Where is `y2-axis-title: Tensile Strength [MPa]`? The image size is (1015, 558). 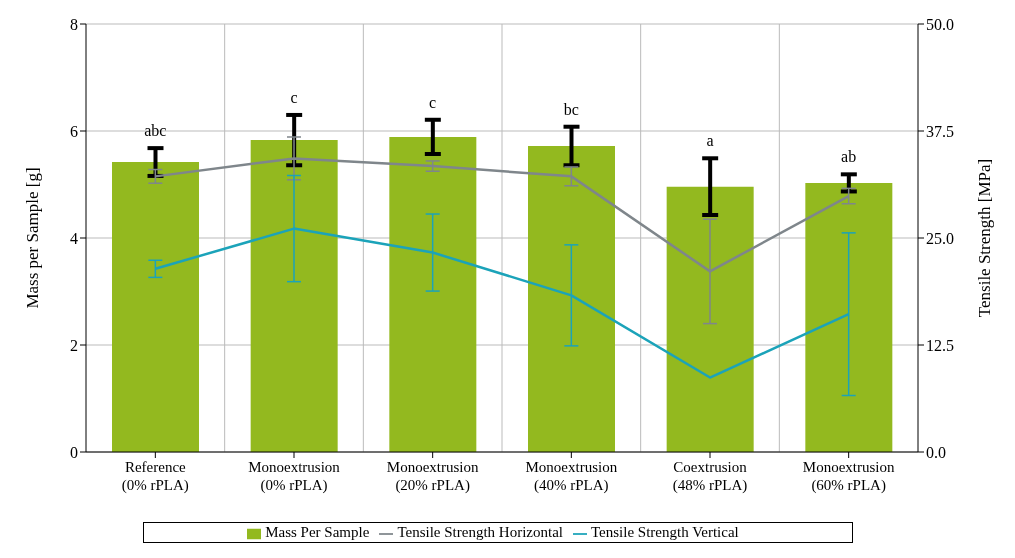
y2-axis-title: Tensile Strength [MPa] is located at coordinates (985, 238).